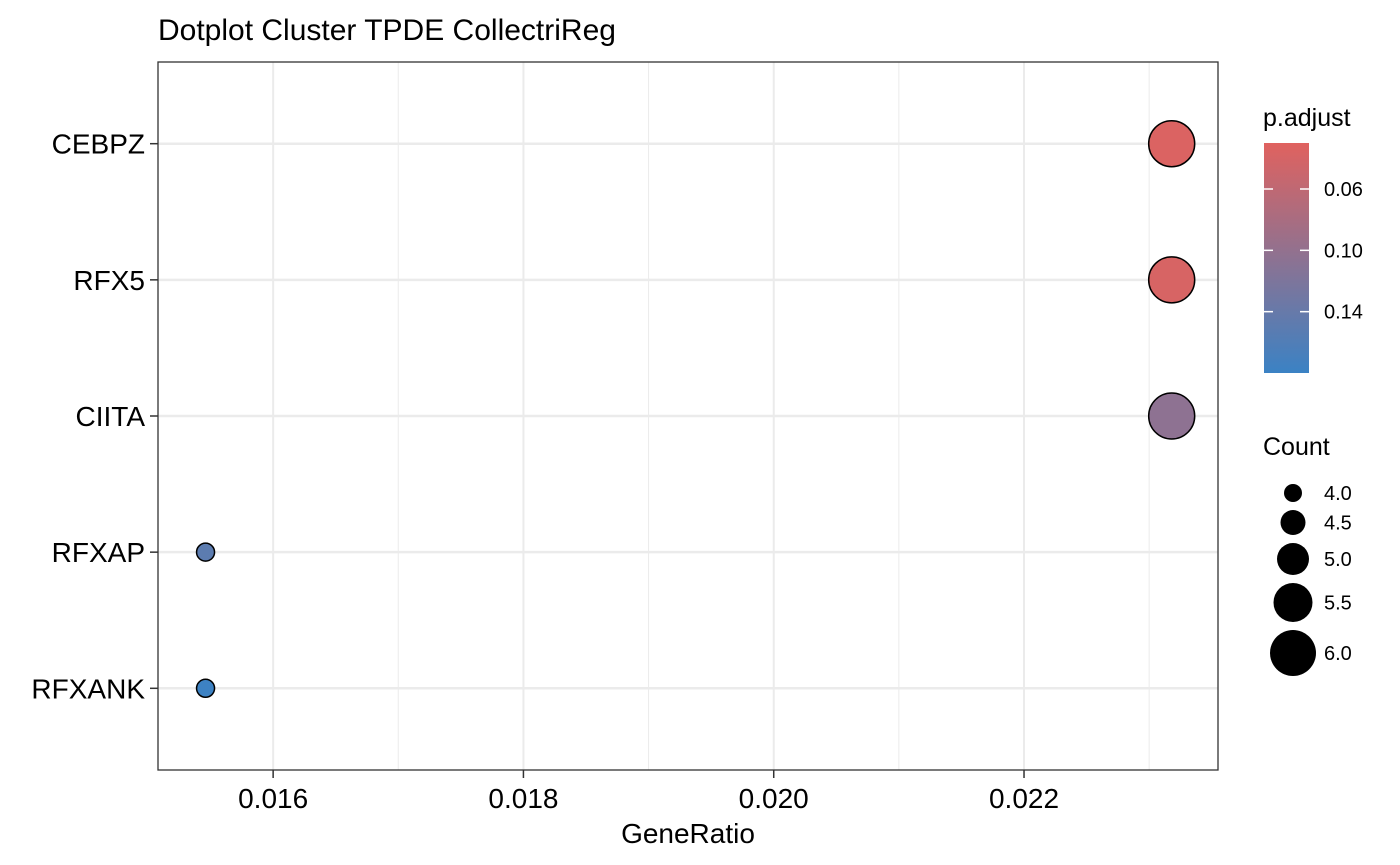  What do you see at coordinates (88, 688) in the screenshot?
I see `y-tick-label: RFXANK` at bounding box center [88, 688].